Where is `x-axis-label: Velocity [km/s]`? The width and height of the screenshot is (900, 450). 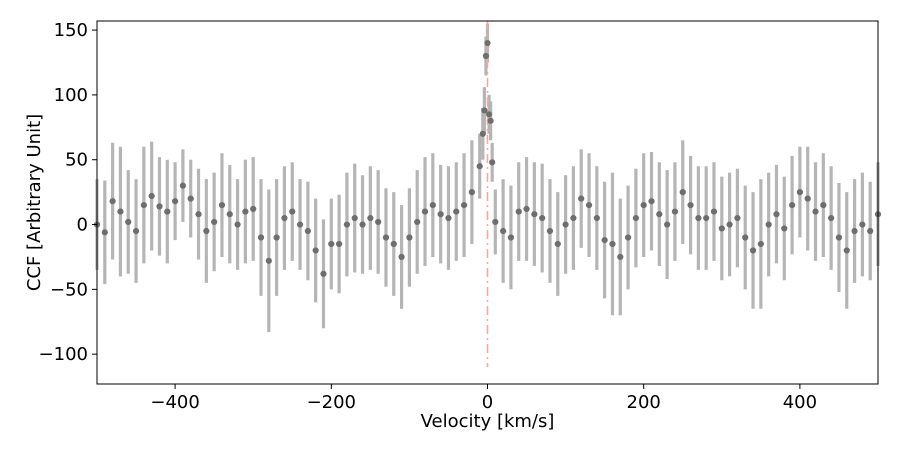
x-axis-label: Velocity [km/s] is located at coordinates (488, 421).